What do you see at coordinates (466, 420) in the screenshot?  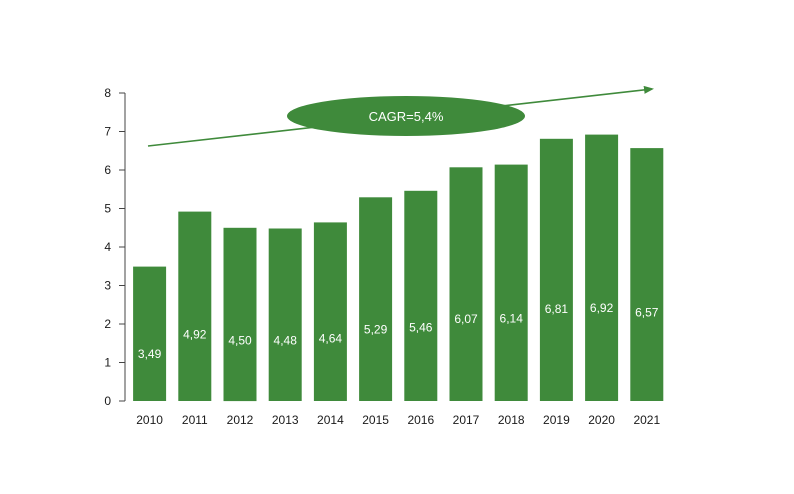 I see `x-tick-label: 2017` at bounding box center [466, 420].